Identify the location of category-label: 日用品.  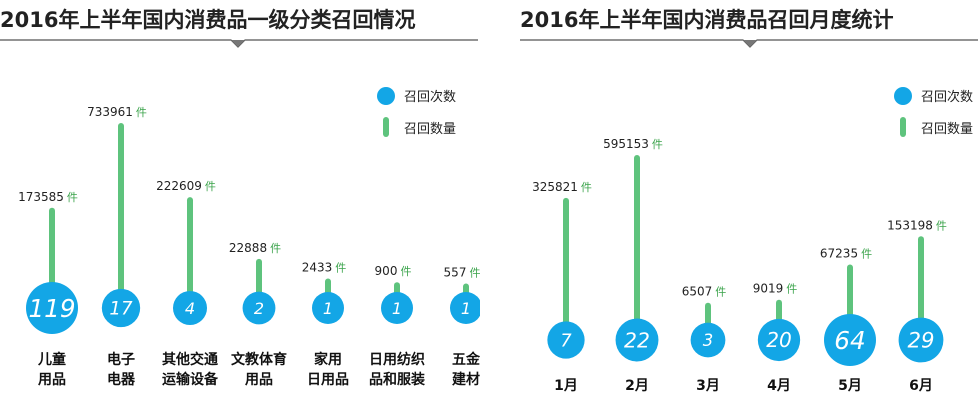
(328, 380).